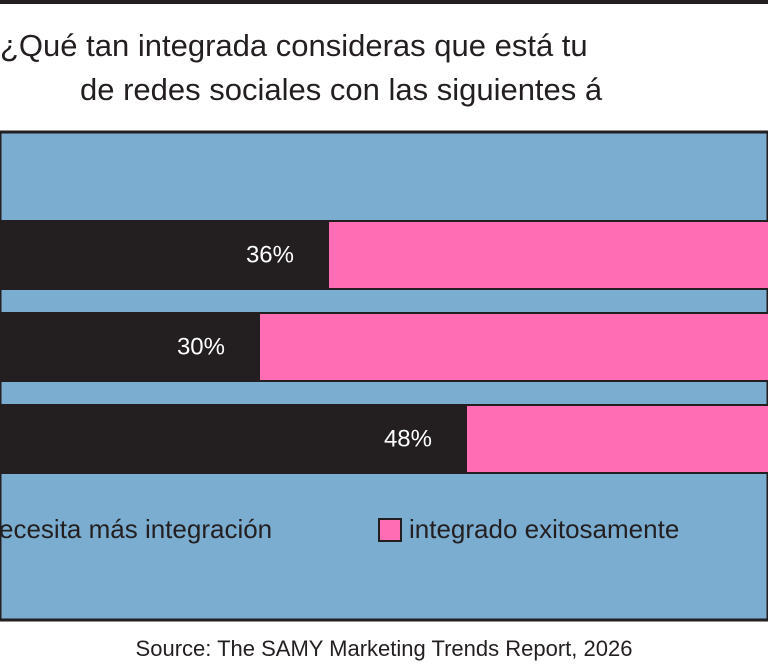 Image resolution: width=768 pixels, height=665 pixels. What do you see at coordinates (544, 529) in the screenshot?
I see `legend-label: integrado exitosamente` at bounding box center [544, 529].